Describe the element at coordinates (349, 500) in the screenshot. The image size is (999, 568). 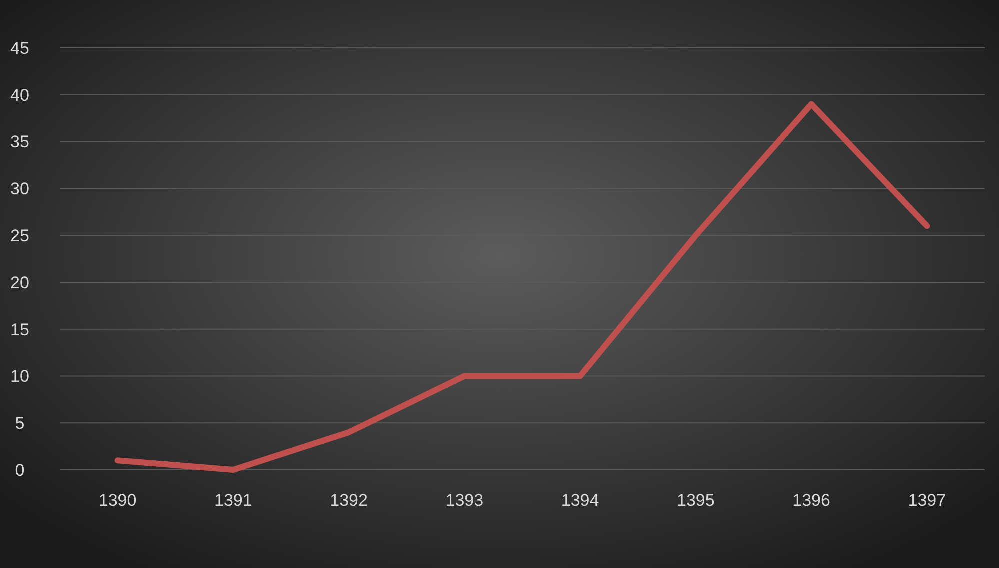
I see `x-tick-label: 1392` at that location.